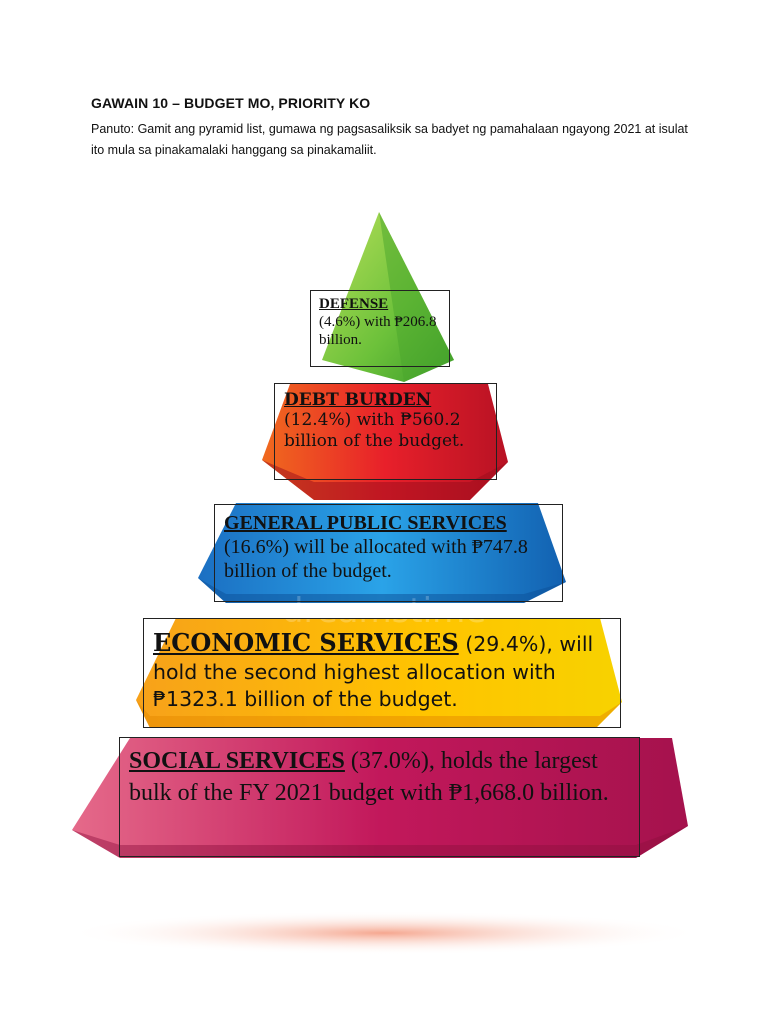  What do you see at coordinates (306, 642) in the screenshot?
I see `economic-services-heading: ECONOMIC SERVICES` at bounding box center [306, 642].